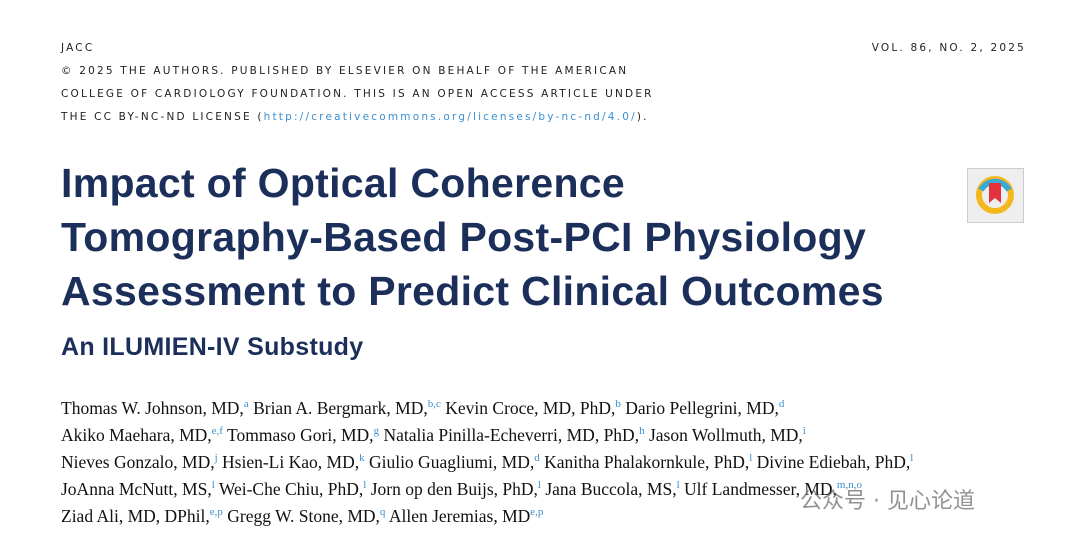 The width and height of the screenshot is (1080, 543). I want to click on author: Jana Buccola, MS,l, so click(612, 489).